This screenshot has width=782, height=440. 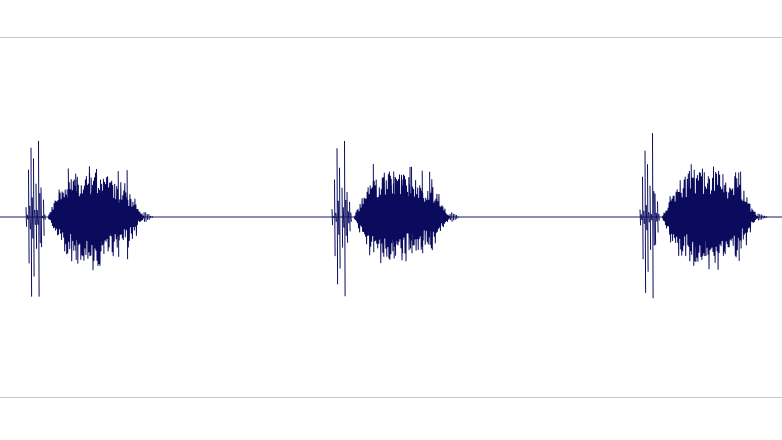 I want to click on burst-1-waveform, so click(x=89, y=218).